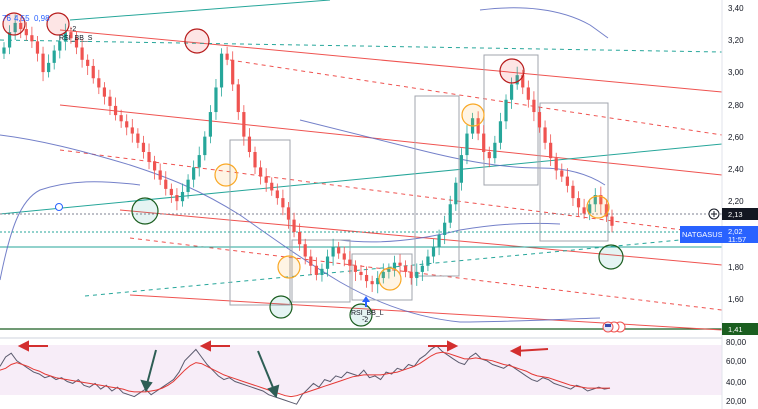 This screenshot has width=758, height=409. Describe the element at coordinates (76, 38) in the screenshot. I see `annotation-rsi-bb-s: RSI_BB_S` at that location.